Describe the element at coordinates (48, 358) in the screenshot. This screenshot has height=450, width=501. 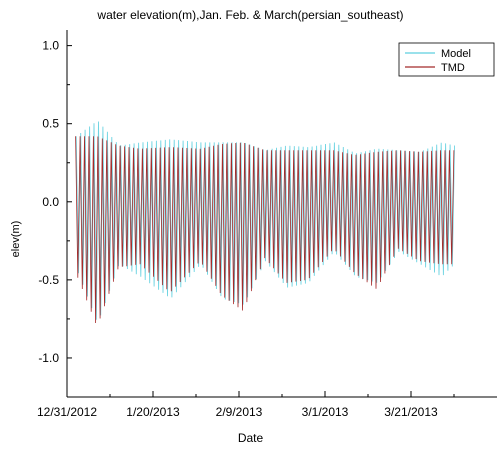
I see `y-tick-label: -1.0` at that location.